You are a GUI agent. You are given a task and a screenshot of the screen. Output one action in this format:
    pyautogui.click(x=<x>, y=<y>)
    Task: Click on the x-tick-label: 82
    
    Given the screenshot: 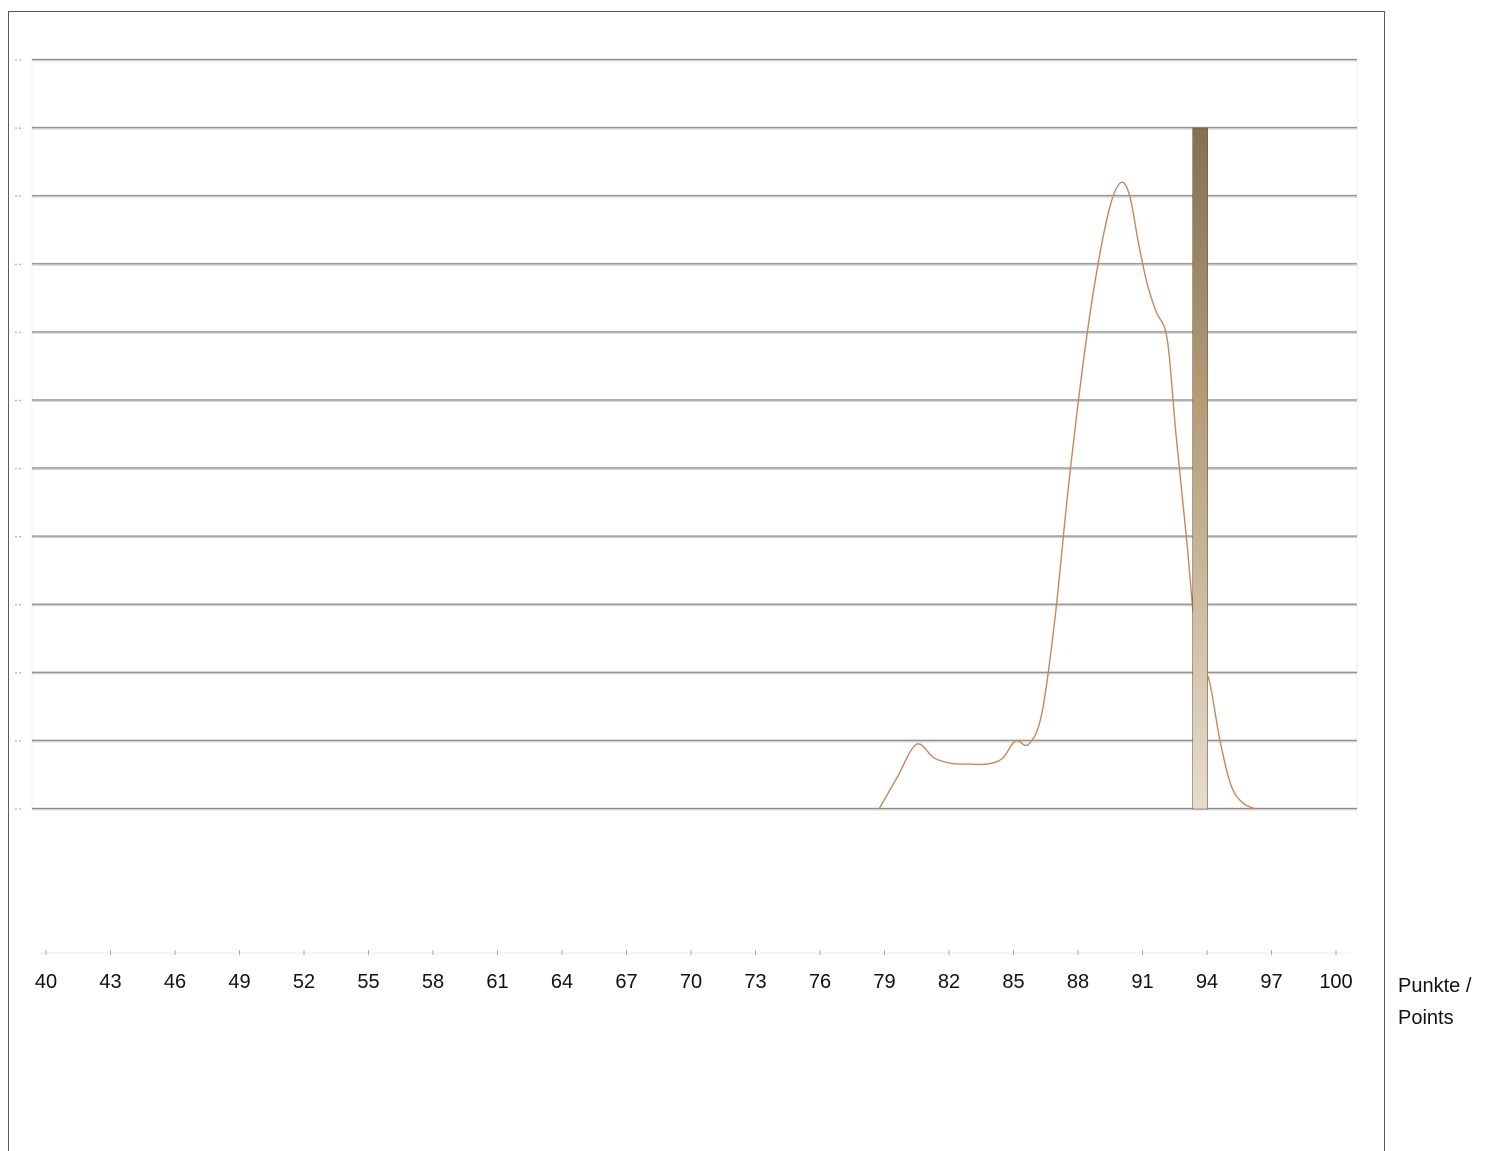 What is the action you would take?
    pyautogui.click(x=949, y=982)
    